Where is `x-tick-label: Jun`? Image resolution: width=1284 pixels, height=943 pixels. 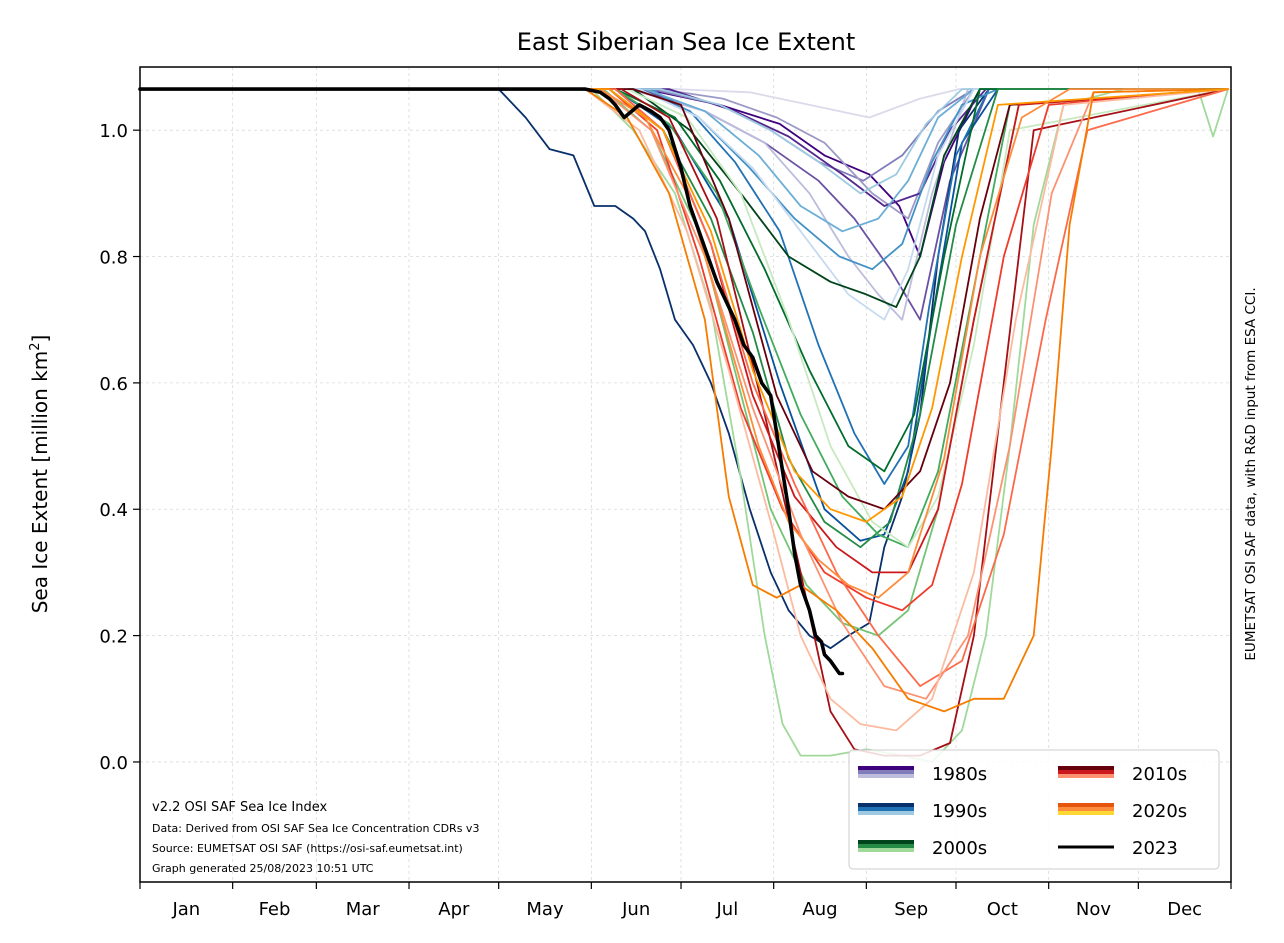 x-tick-label: Jun is located at coordinates (635, 909).